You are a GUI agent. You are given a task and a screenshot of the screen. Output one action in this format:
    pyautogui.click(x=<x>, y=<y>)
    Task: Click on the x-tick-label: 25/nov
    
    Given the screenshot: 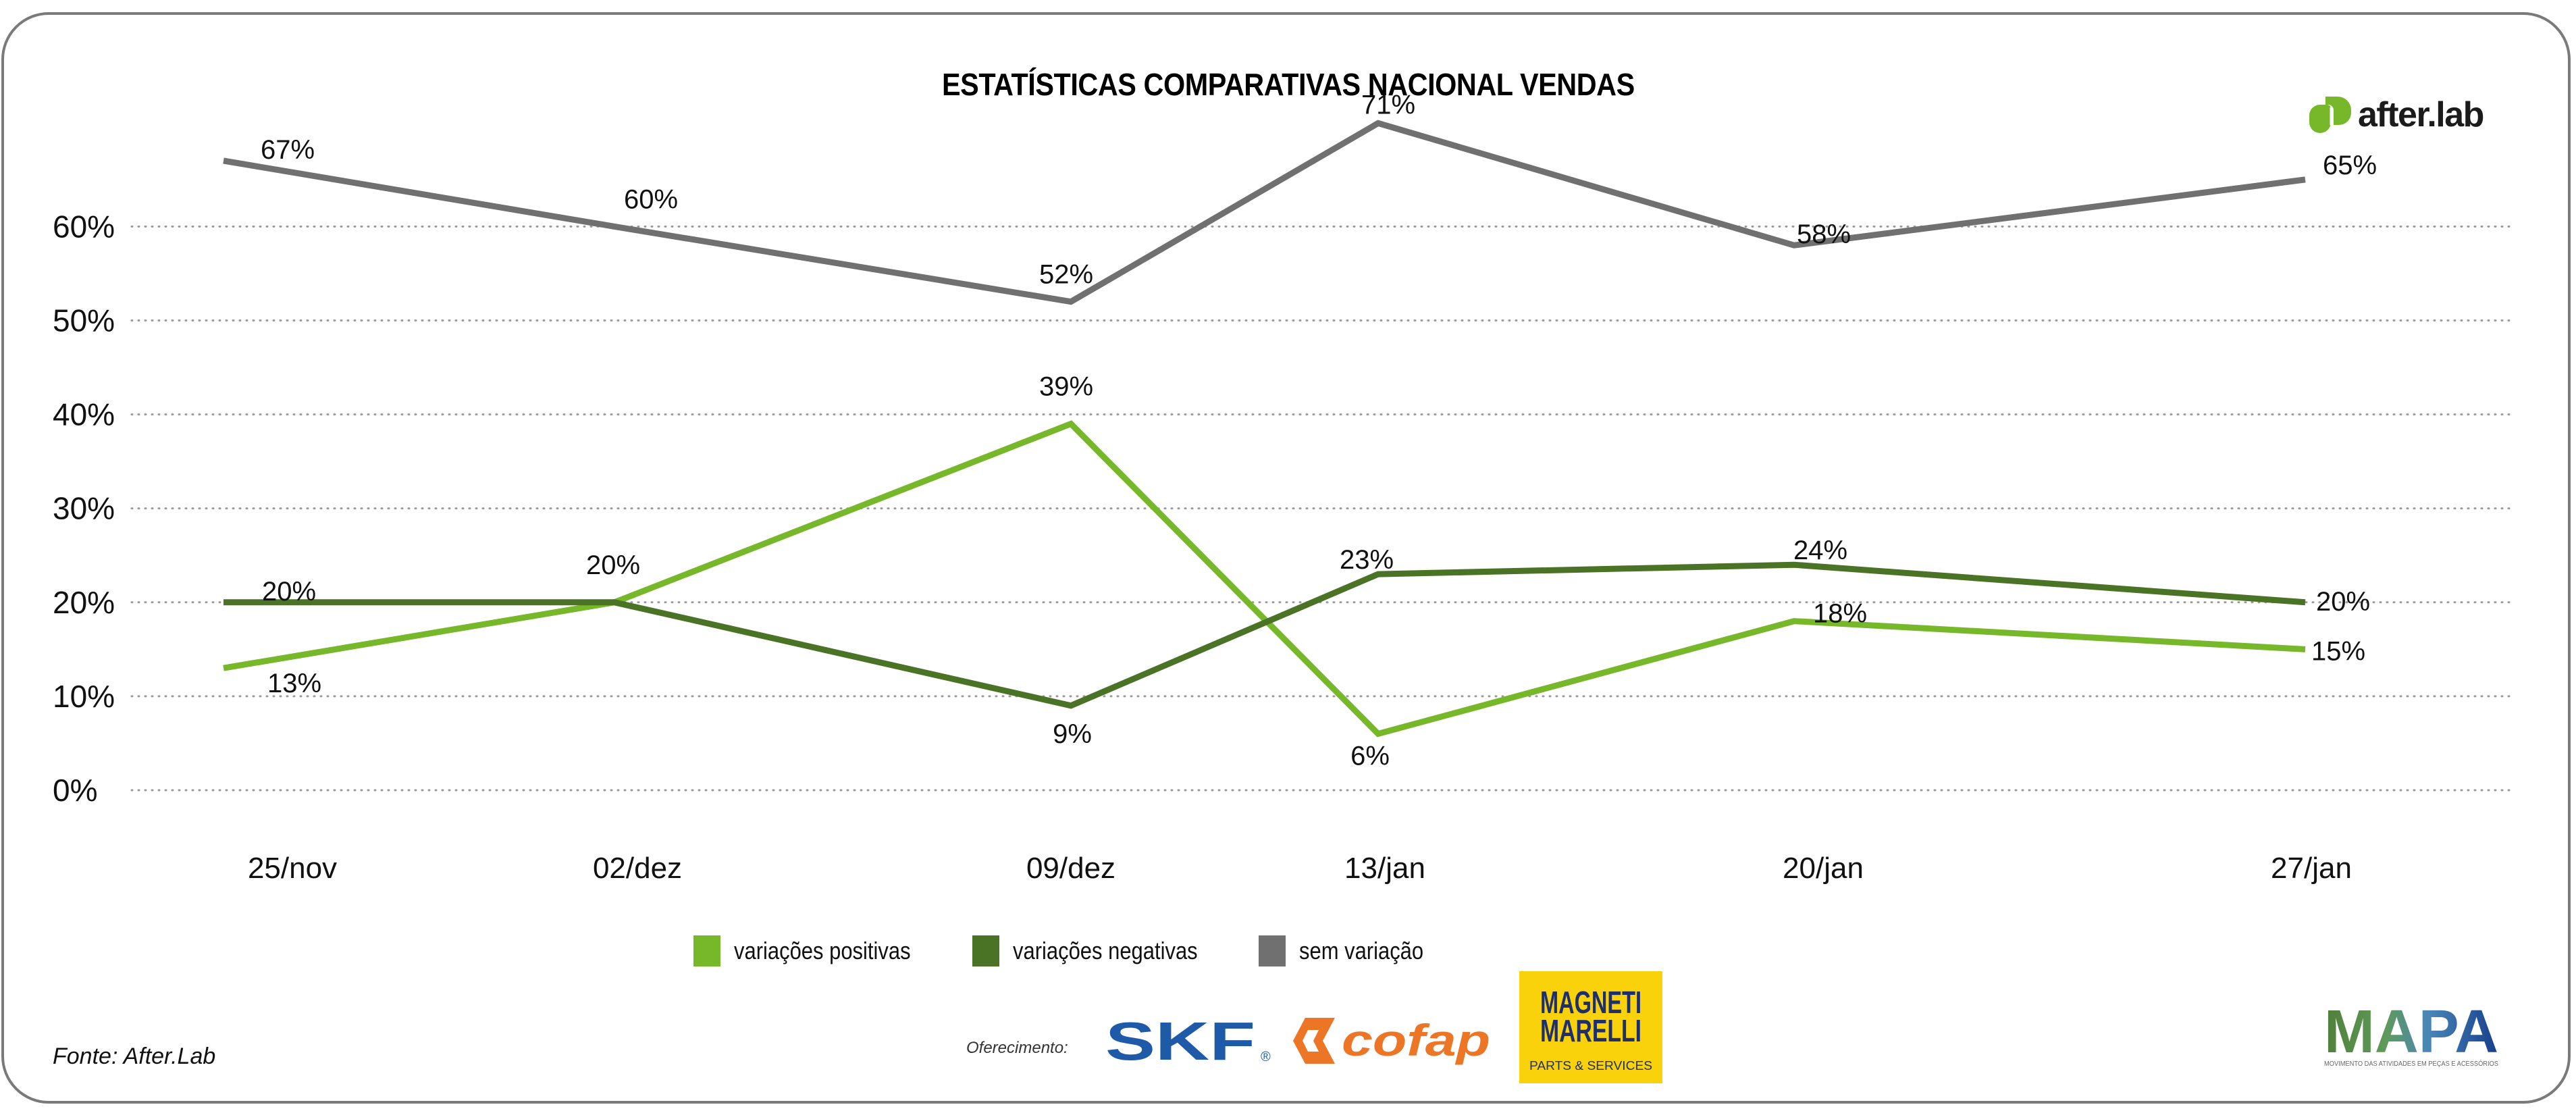 What is the action you would take?
    pyautogui.click(x=292, y=869)
    